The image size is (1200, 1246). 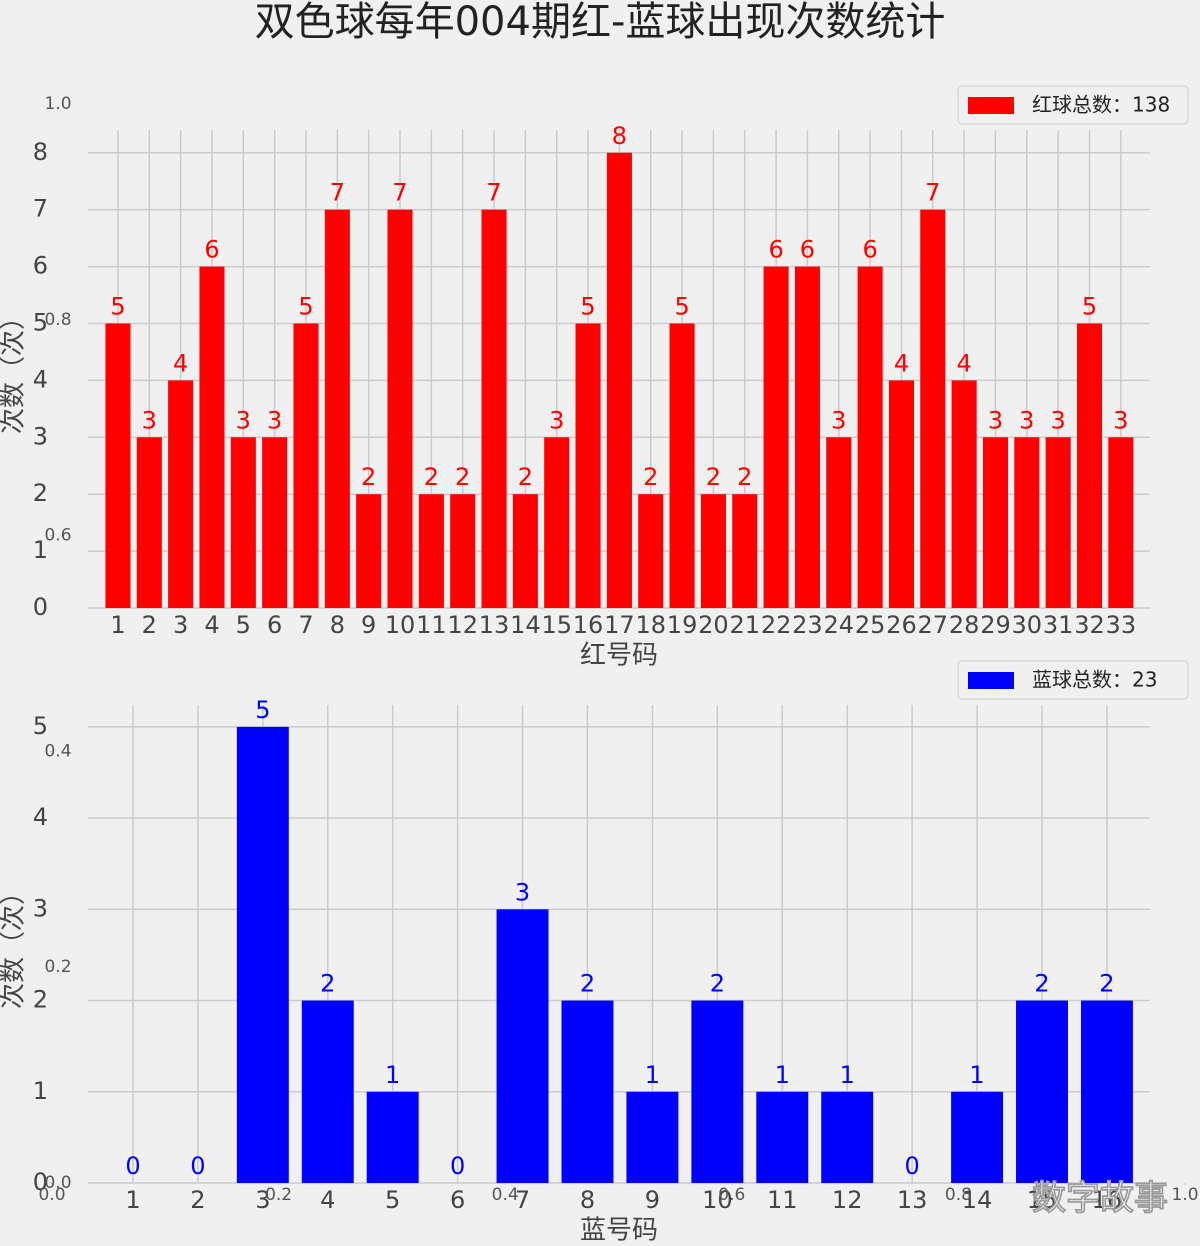 What do you see at coordinates (392, 1200) in the screenshot?
I see `x-tick-label: 5` at bounding box center [392, 1200].